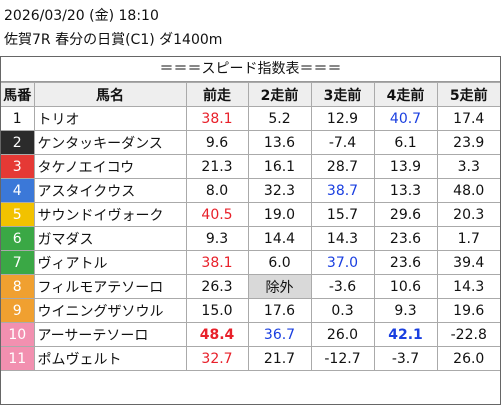 The width and height of the screenshot is (503, 407). I want to click on speed-index: 14.4, so click(279, 238).